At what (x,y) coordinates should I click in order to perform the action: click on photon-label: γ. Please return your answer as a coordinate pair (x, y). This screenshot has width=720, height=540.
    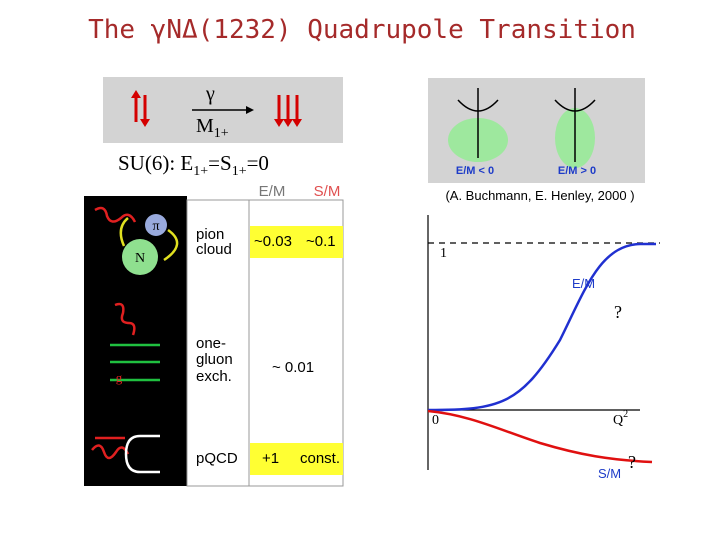
    Looking at the image, I should click on (210, 94).